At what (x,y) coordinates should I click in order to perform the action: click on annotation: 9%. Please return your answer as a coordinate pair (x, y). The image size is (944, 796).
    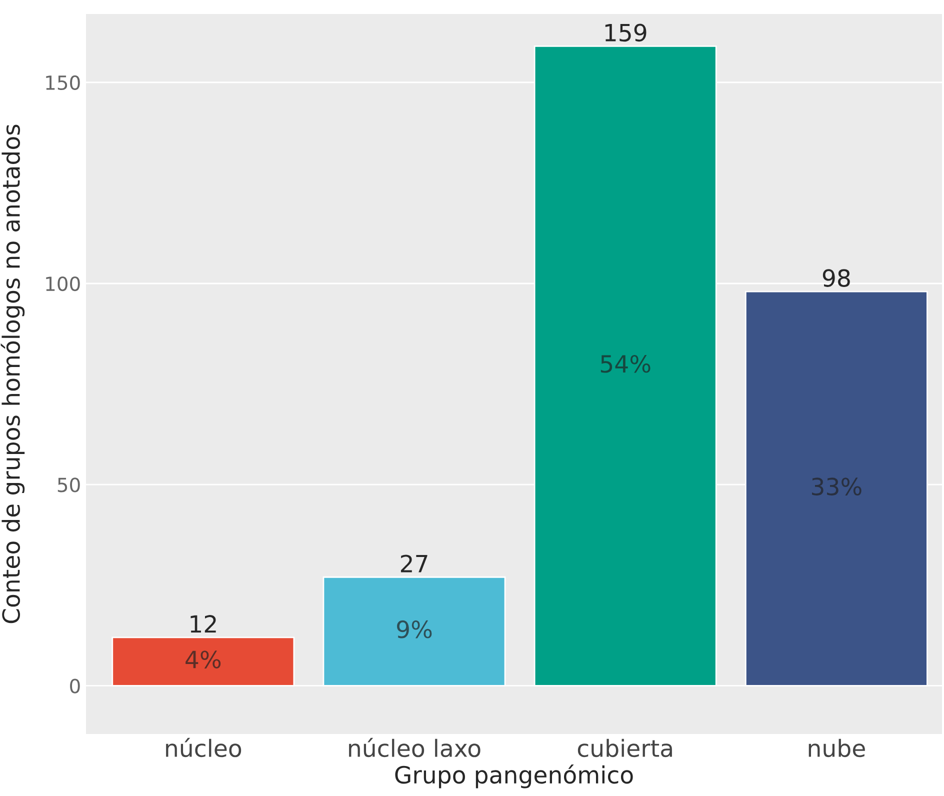
    Looking at the image, I should click on (414, 629).